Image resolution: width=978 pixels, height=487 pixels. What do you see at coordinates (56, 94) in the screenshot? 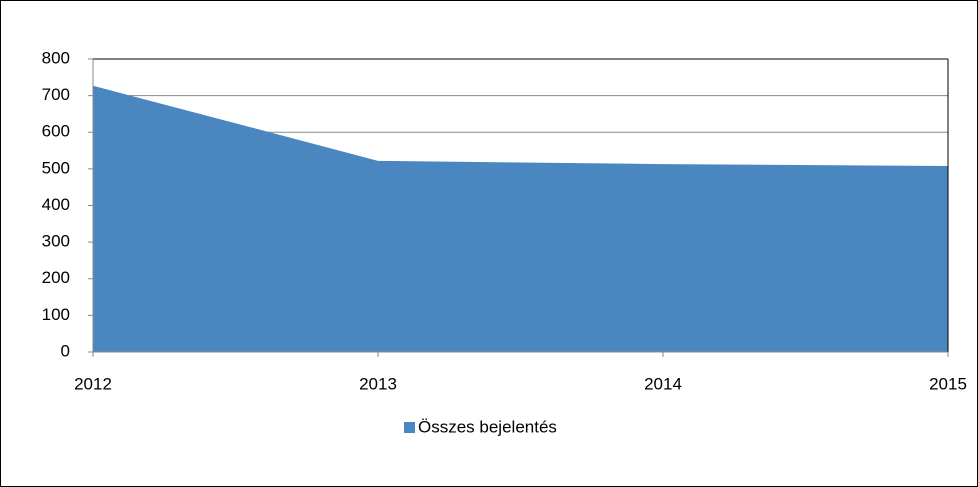
I see `y-tick-label: 700` at bounding box center [56, 94].